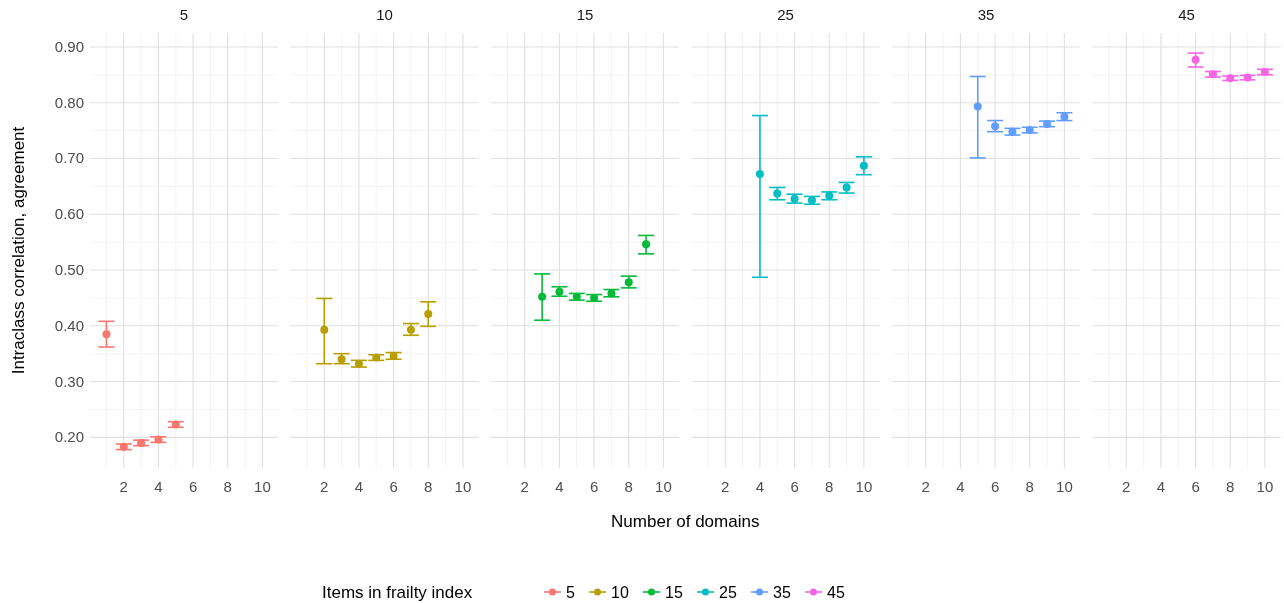 Image resolution: width=1284 pixels, height=603 pixels. I want to click on chart-title: 15, so click(585, 14).